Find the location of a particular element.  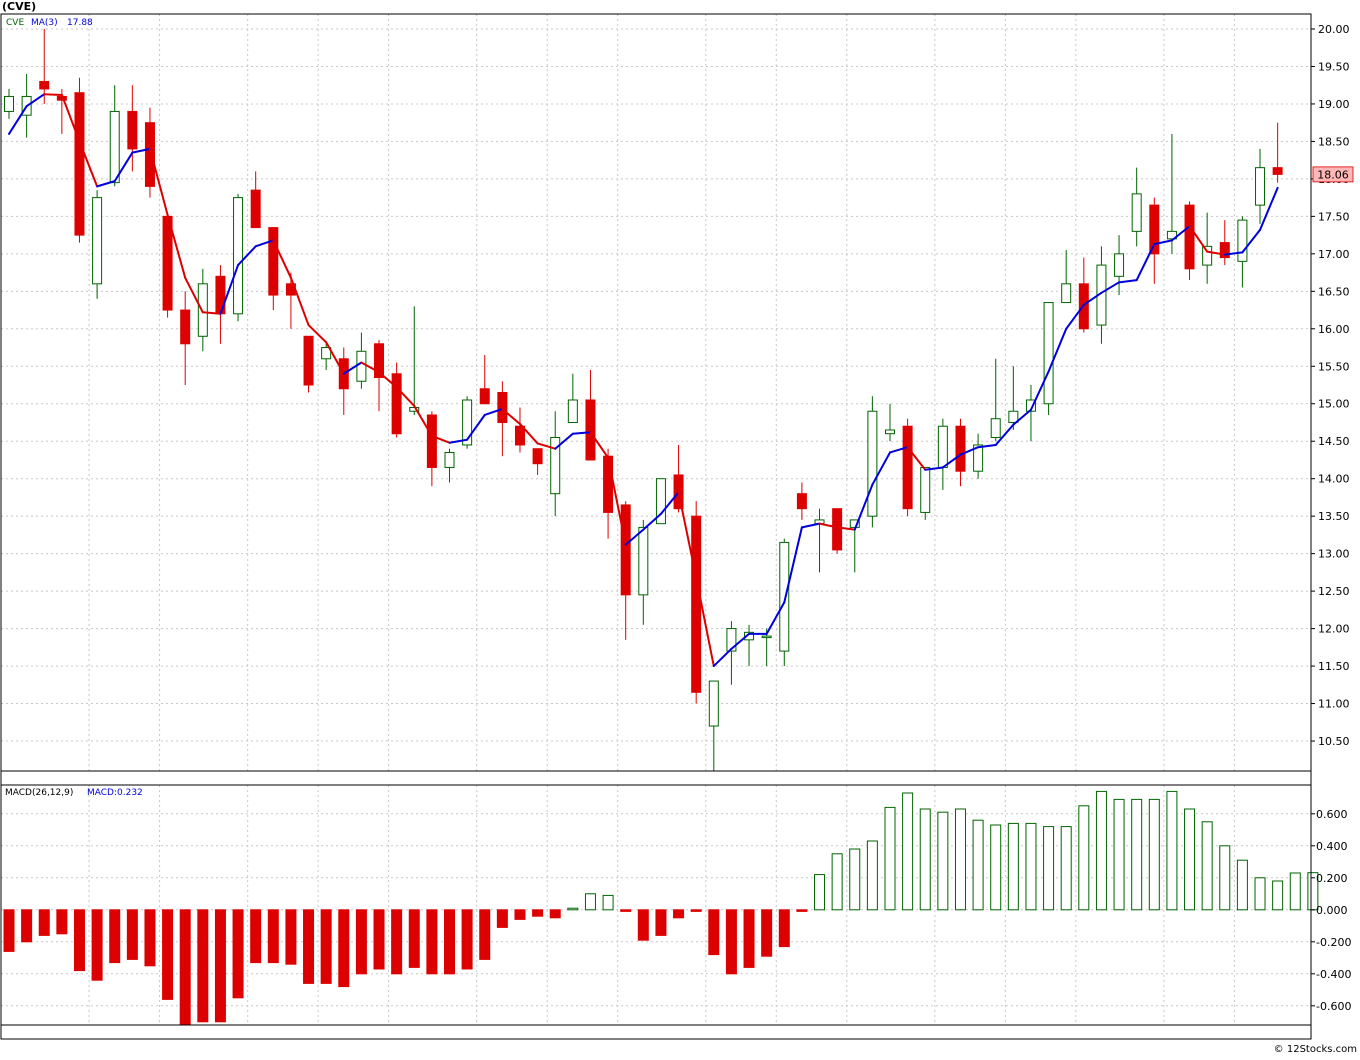

macd-tick-label: -0.200 is located at coordinates (1333, 942).